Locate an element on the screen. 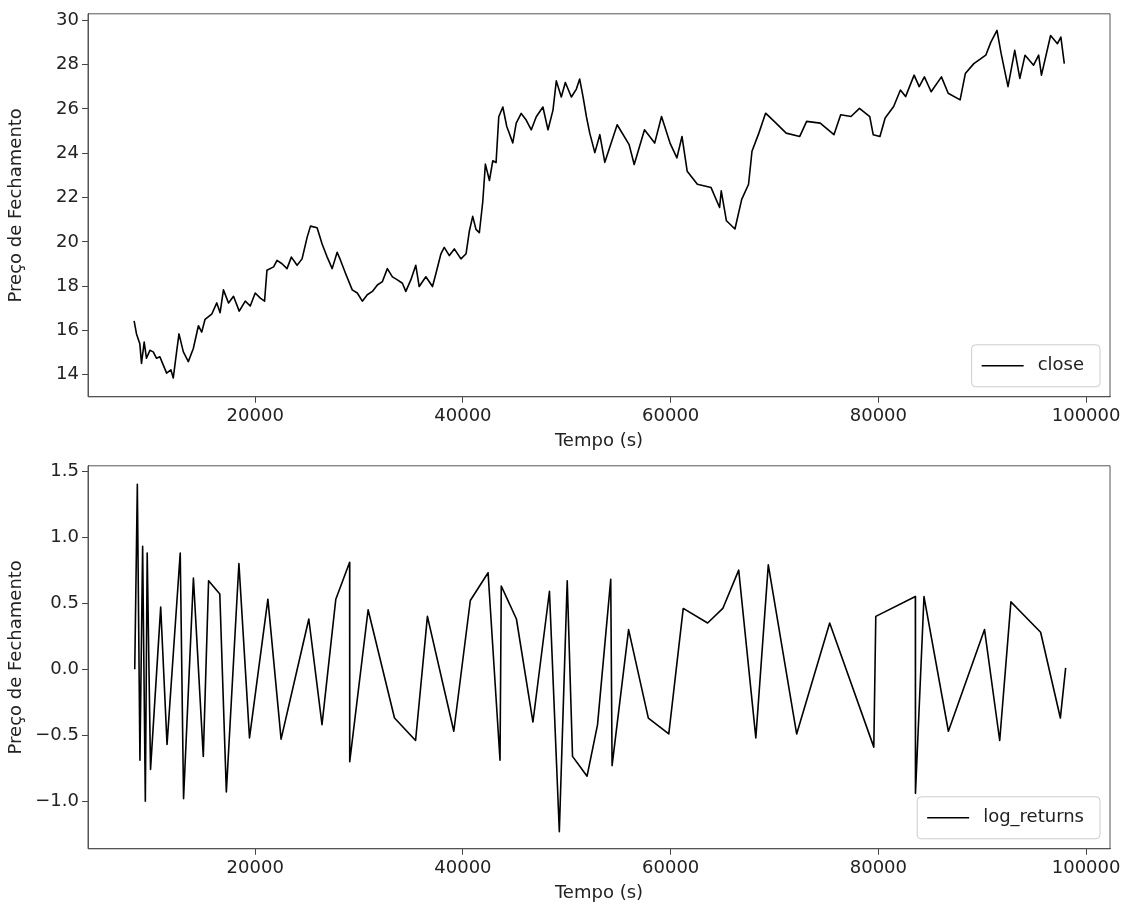 The height and width of the screenshot is (908, 1124). y-tick-label: 26 is located at coordinates (67, 107).